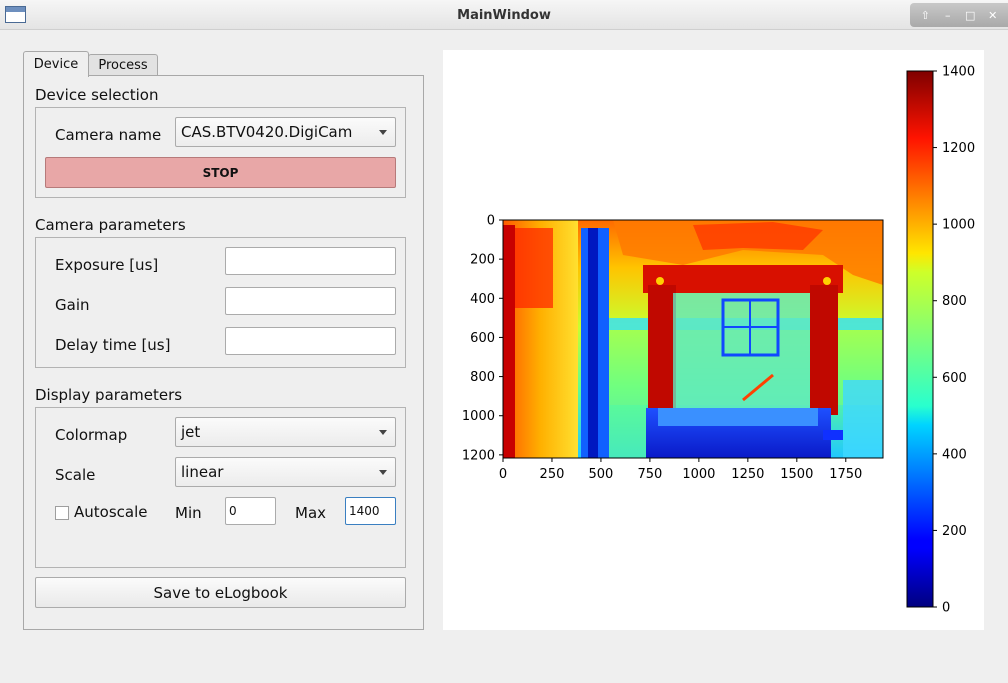 The width and height of the screenshot is (1008, 683). Describe the element at coordinates (188, 513) in the screenshot. I see `min-label: Min` at that location.